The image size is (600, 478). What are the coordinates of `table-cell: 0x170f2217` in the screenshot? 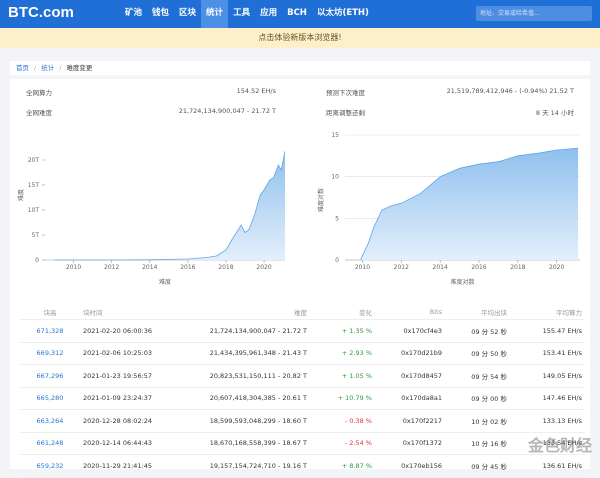 It's located at (410, 421).